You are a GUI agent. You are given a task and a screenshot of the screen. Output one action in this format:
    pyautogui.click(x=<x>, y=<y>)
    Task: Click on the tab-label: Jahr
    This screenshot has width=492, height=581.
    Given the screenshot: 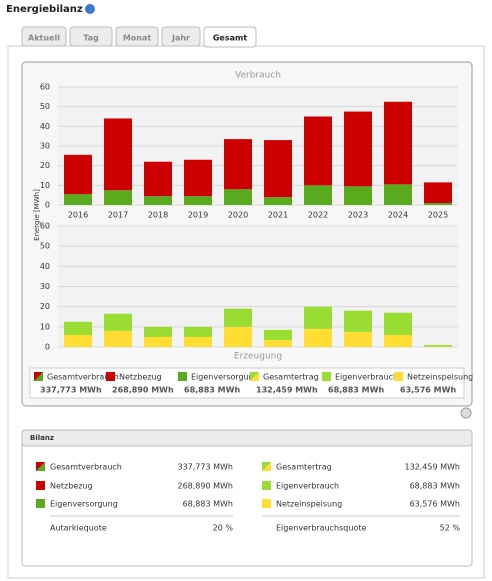 What is the action you would take?
    pyautogui.click(x=180, y=38)
    